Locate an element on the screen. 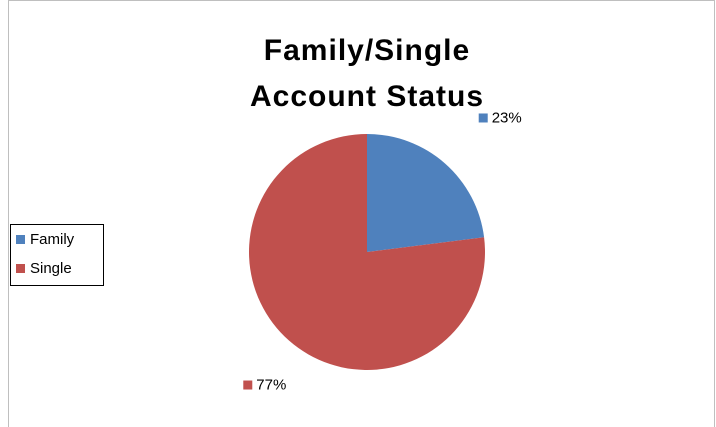 This screenshot has height=427, width=716. chart-title: Family/Single Account Status is located at coordinates (367, 73).